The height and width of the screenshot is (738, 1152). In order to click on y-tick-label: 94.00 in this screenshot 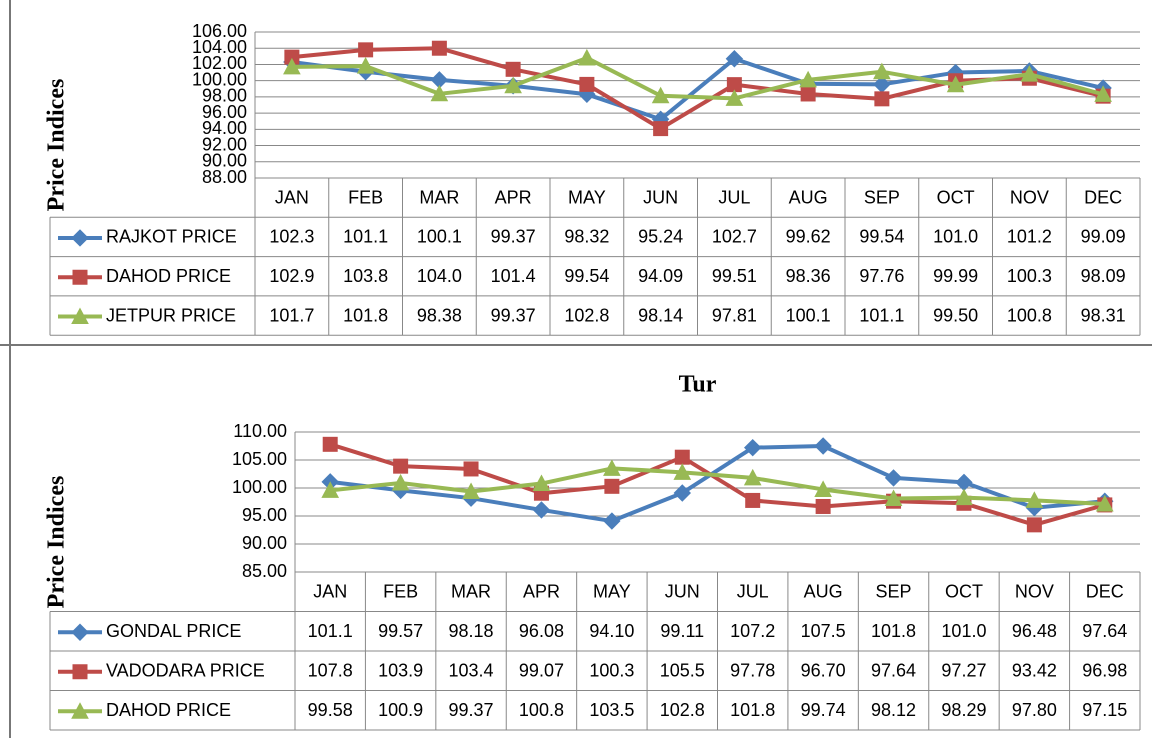, I will do `click(224, 128)`.